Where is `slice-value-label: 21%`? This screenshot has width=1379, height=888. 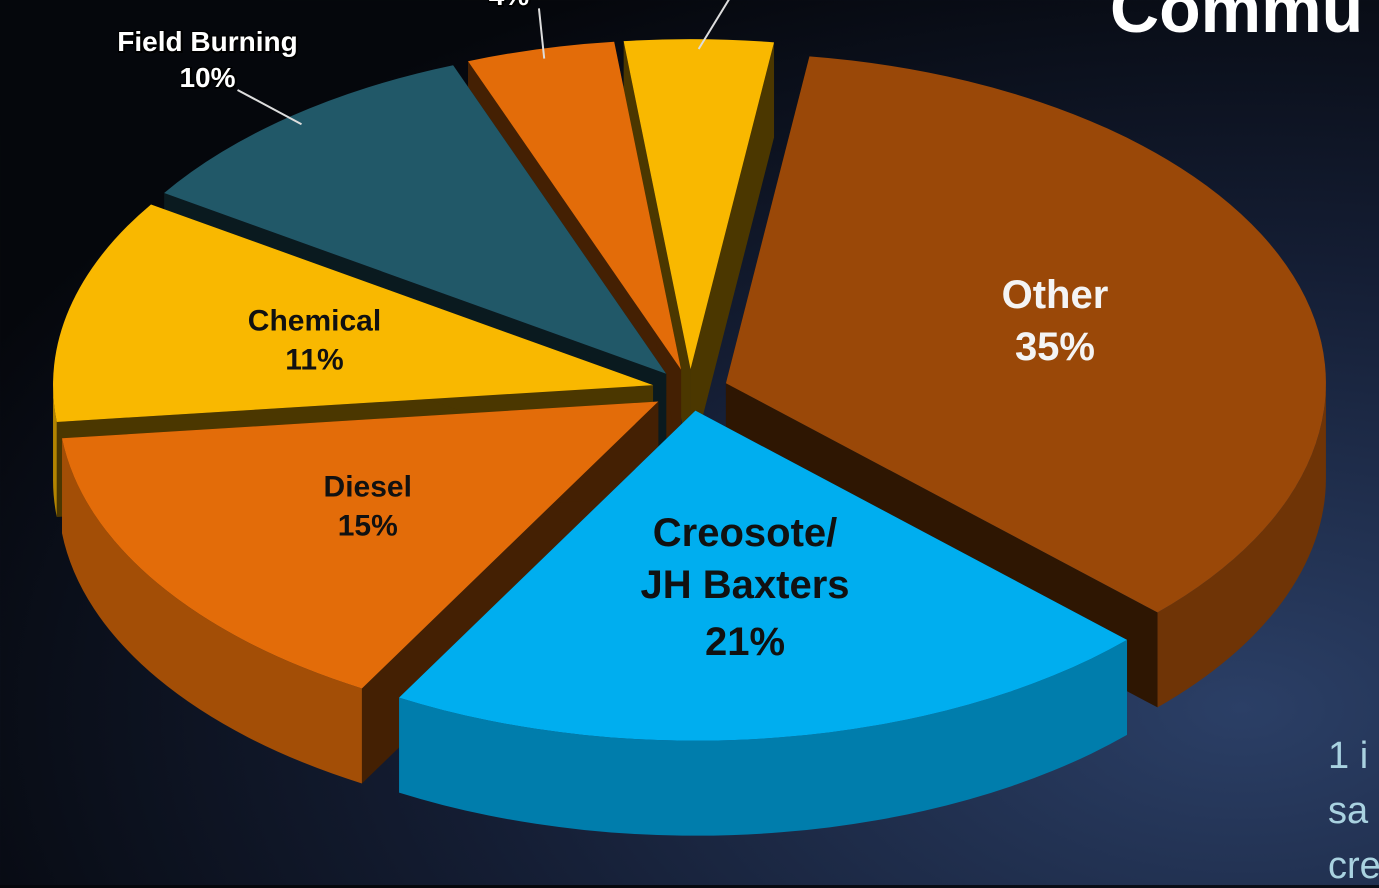
slice-value-label: 21% is located at coordinates (745, 641).